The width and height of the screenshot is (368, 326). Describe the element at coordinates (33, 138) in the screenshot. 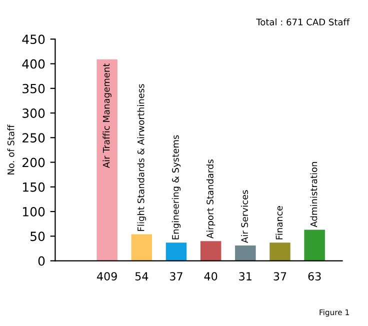

I see `y-tick-label: 250` at that location.